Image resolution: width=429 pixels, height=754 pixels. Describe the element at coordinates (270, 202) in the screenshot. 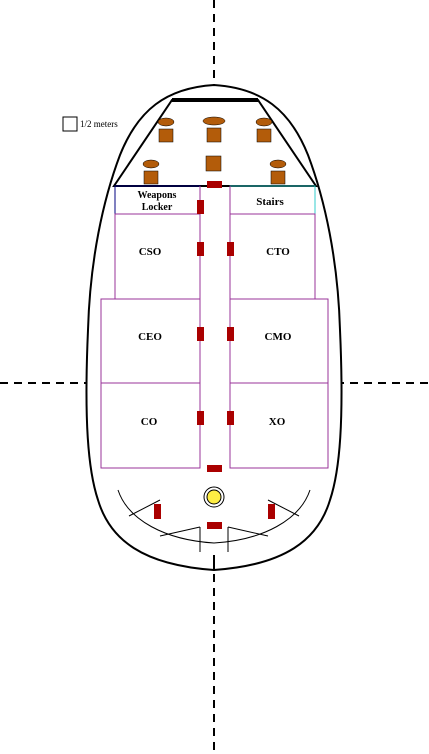

I see `stairs-label: Stairs` at that location.